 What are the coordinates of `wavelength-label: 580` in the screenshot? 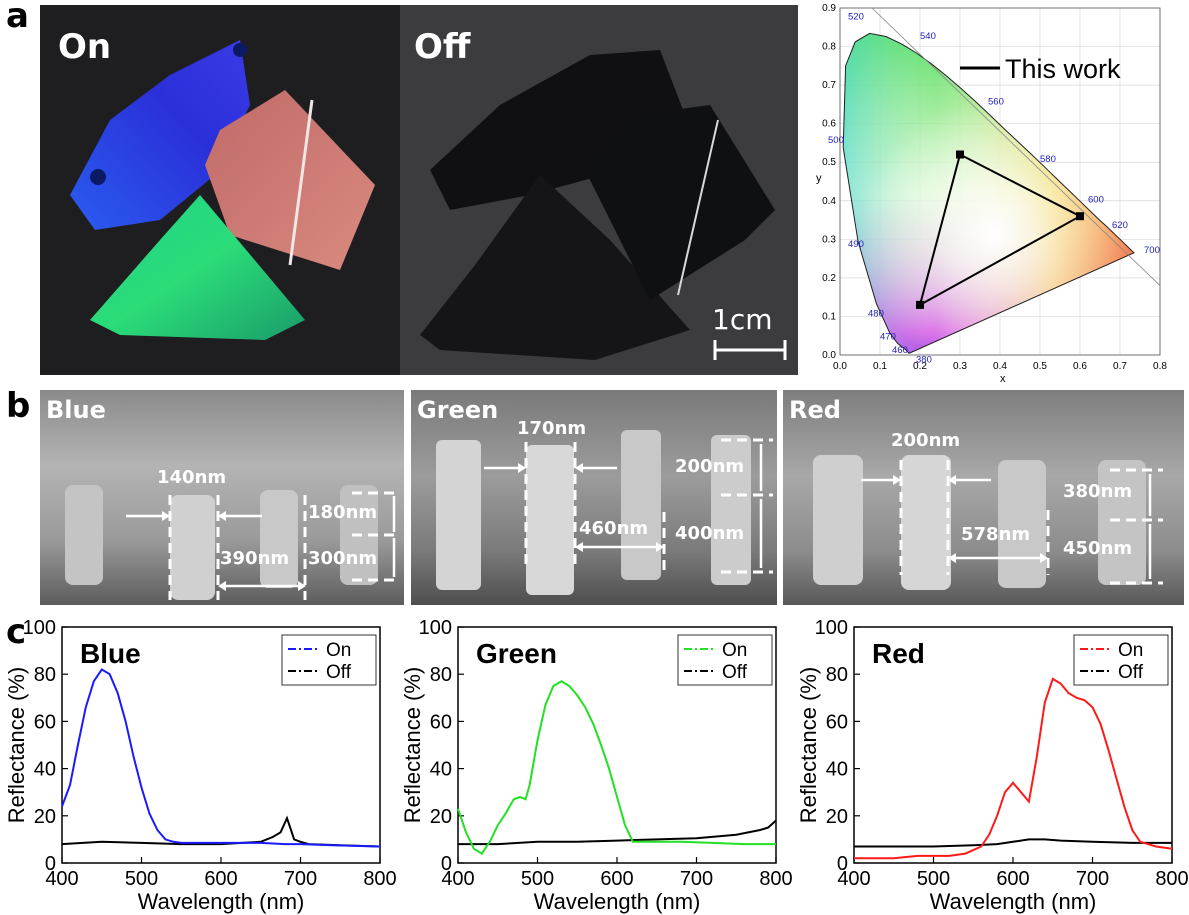 It's located at (1048, 159).